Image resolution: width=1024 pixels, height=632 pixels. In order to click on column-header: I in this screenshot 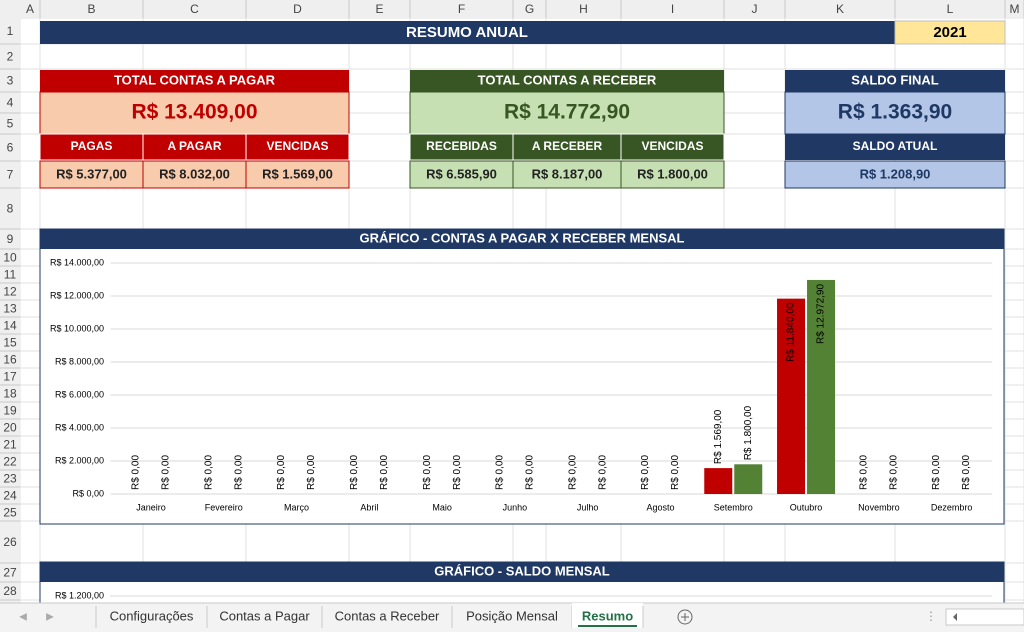, I will do `click(672, 9)`.